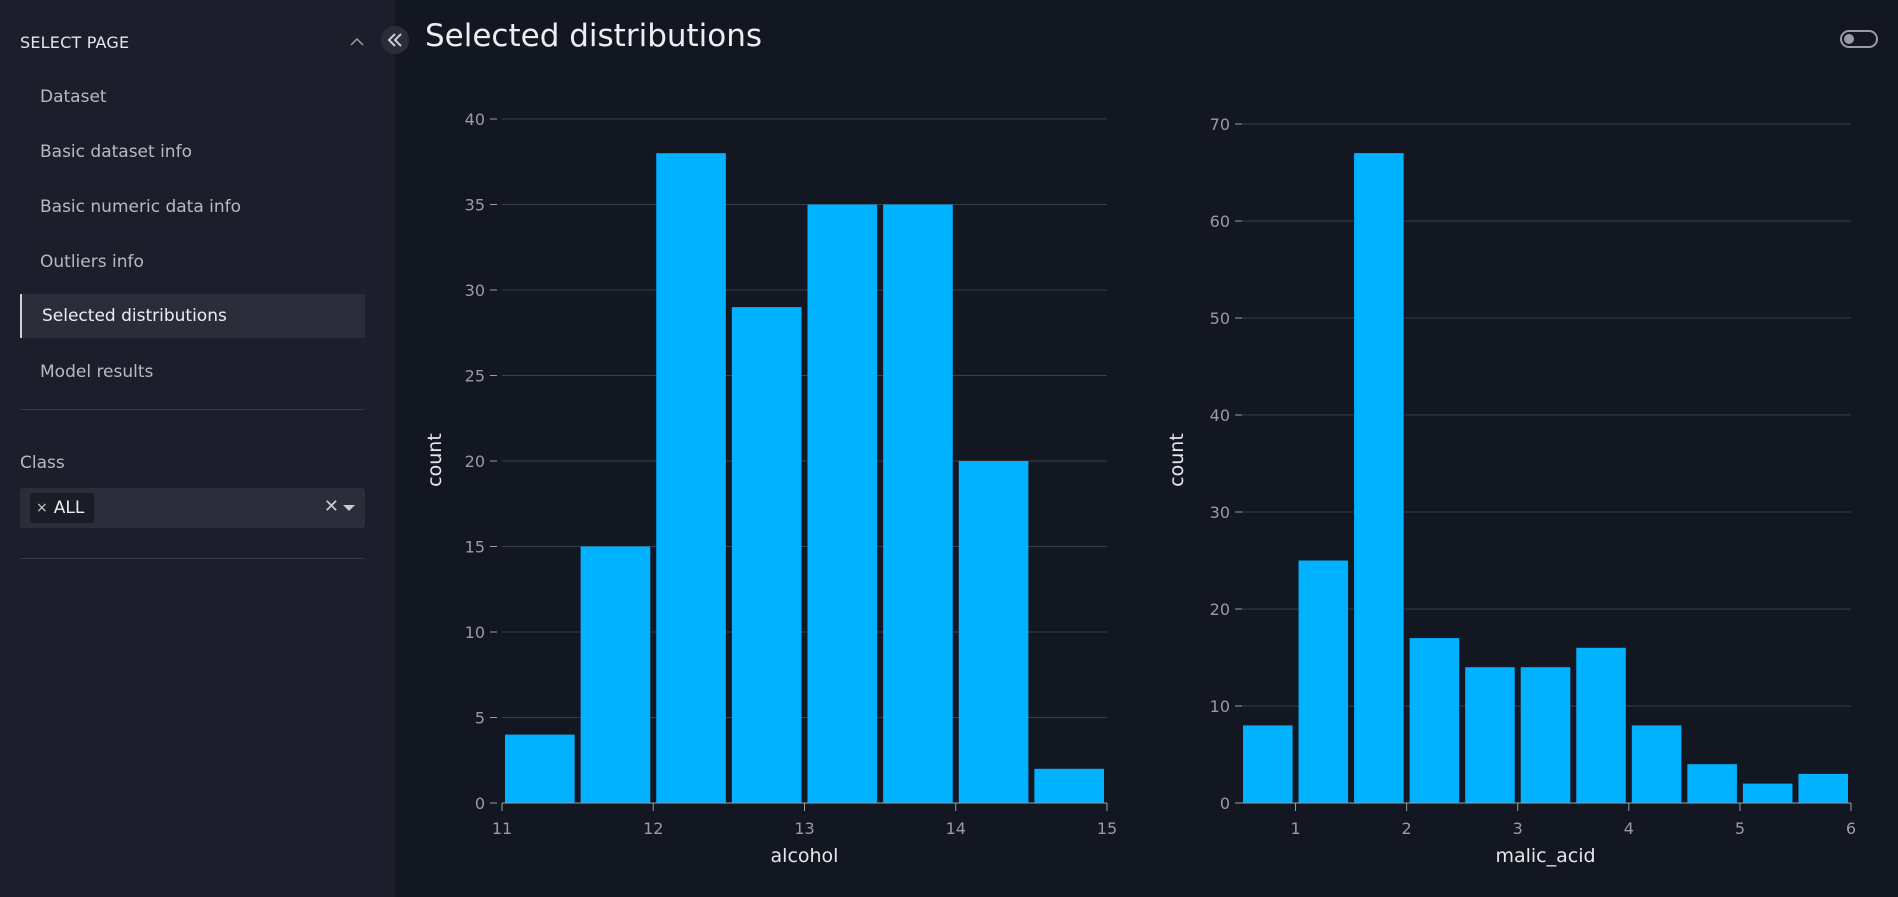 The height and width of the screenshot is (897, 1898). What do you see at coordinates (1851, 828) in the screenshot?
I see `x-tick-label: 6` at bounding box center [1851, 828].